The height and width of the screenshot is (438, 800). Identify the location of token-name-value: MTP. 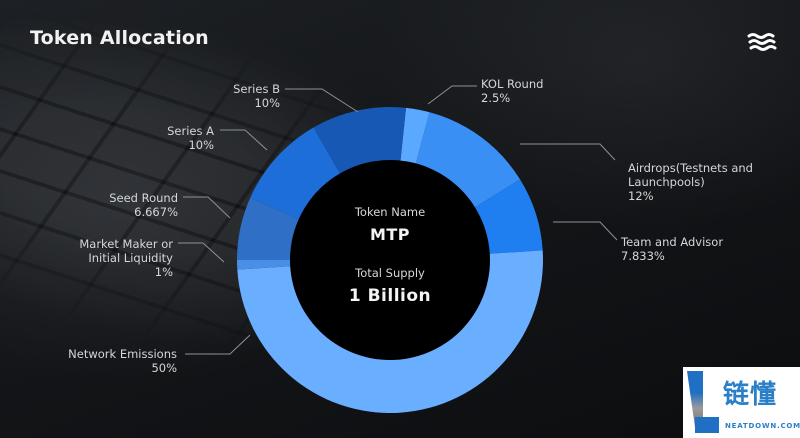
(390, 234).